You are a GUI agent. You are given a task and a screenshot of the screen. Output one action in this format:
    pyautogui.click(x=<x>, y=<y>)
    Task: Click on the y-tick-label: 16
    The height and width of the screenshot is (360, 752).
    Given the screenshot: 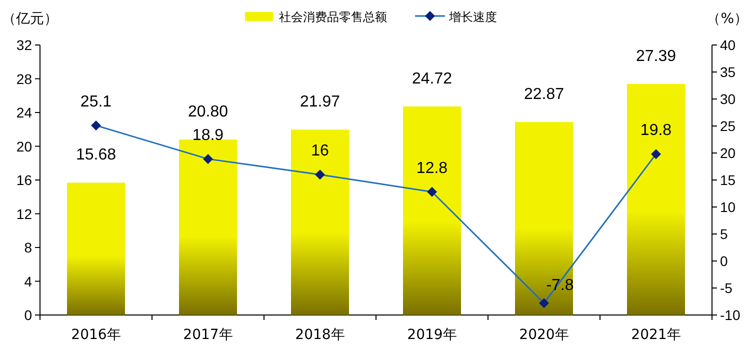 What is the action you would take?
    pyautogui.click(x=24, y=180)
    